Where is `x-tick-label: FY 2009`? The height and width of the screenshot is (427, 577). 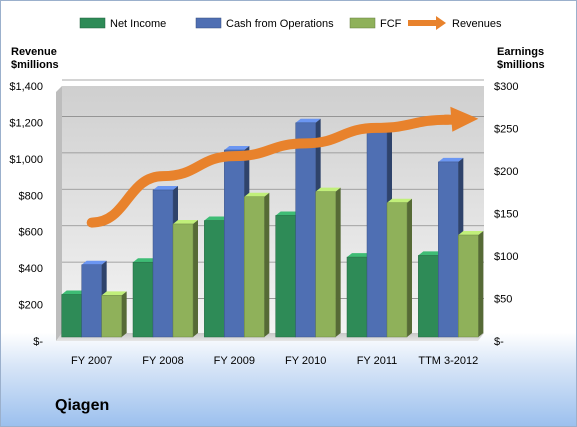 x-tick-label: FY 2009 is located at coordinates (234, 361).